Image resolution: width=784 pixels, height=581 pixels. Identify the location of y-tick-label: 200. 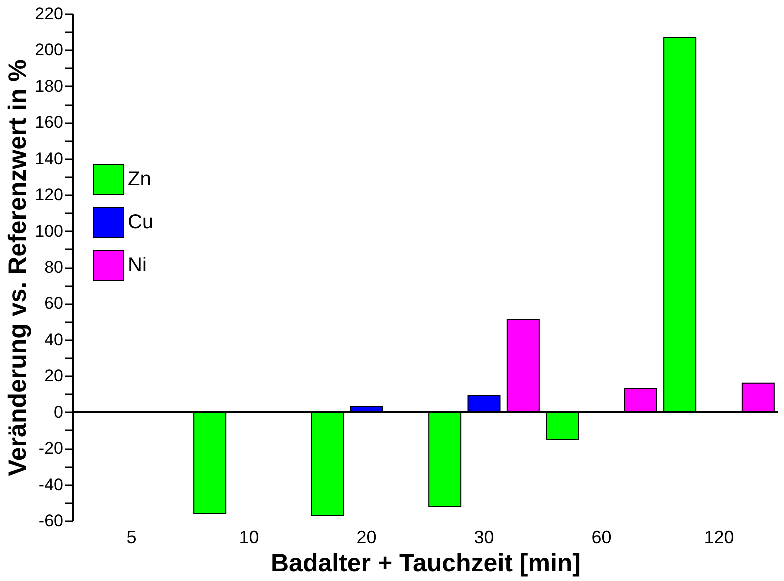
(49, 50).